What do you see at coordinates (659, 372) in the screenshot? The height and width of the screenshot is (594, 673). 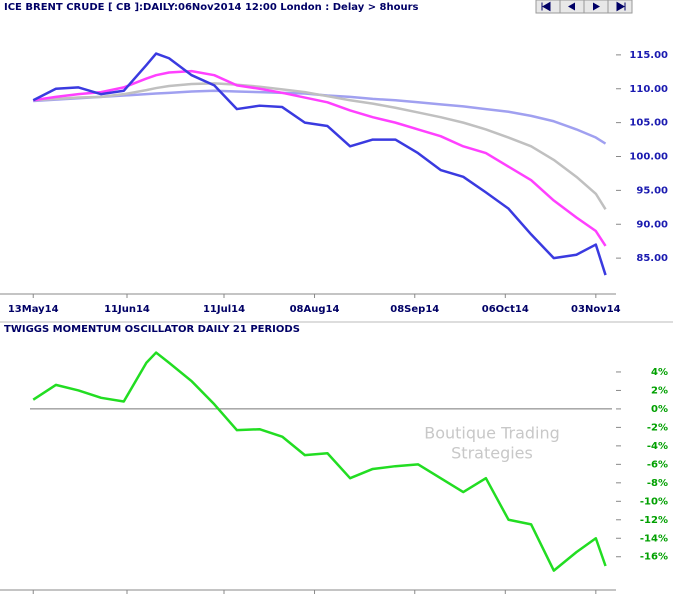 I see `y-tick-label: 4%` at bounding box center [659, 372].